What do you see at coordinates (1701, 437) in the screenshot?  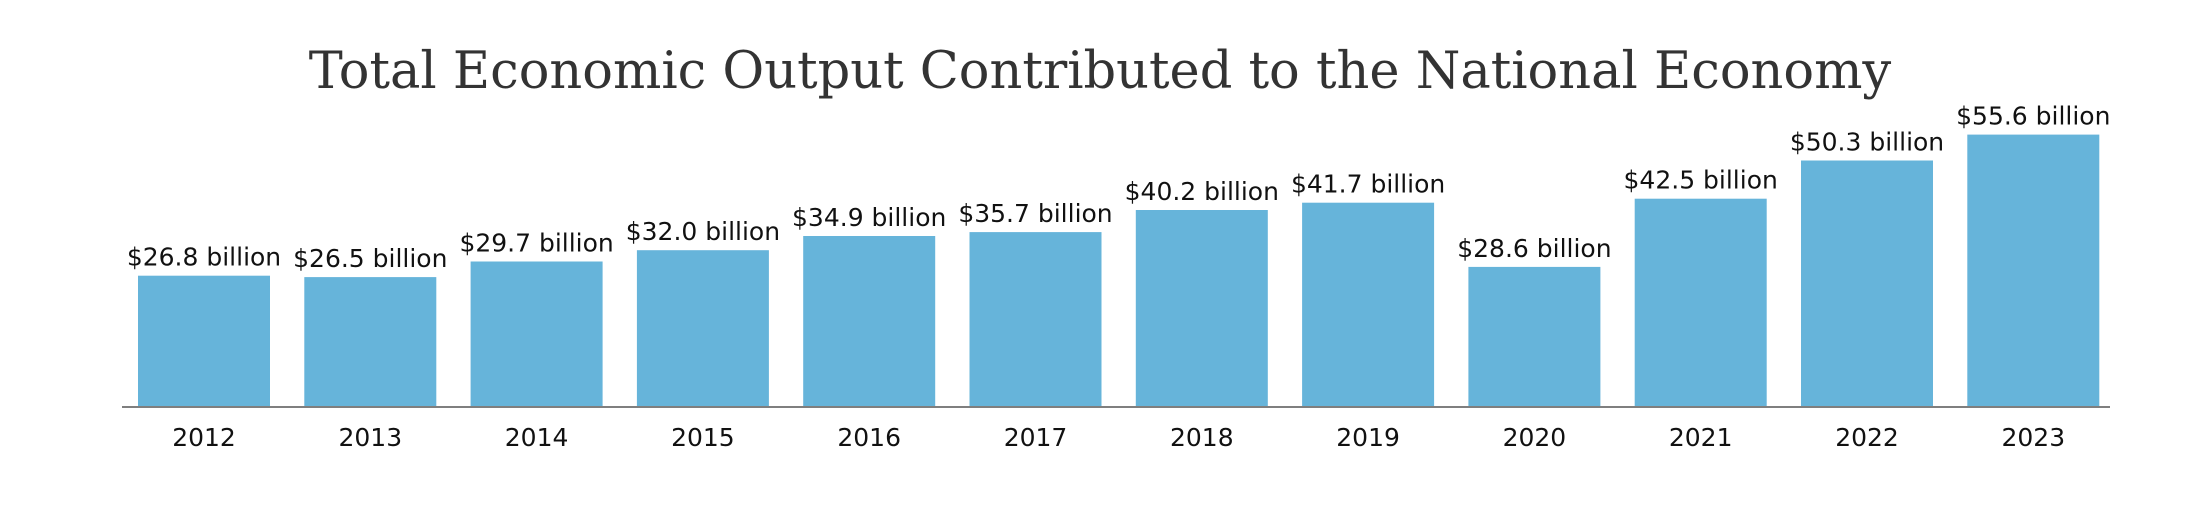 I see `x-tick-label-2021: 2021` at bounding box center [1701, 437].